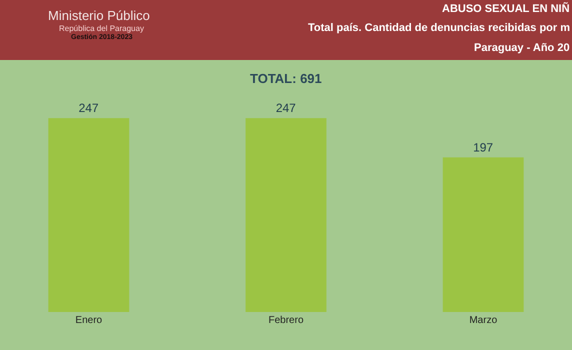 The height and width of the screenshot is (350, 572). Describe the element at coordinates (483, 320) in the screenshot. I see `x-tick-label: Marzo` at that location.